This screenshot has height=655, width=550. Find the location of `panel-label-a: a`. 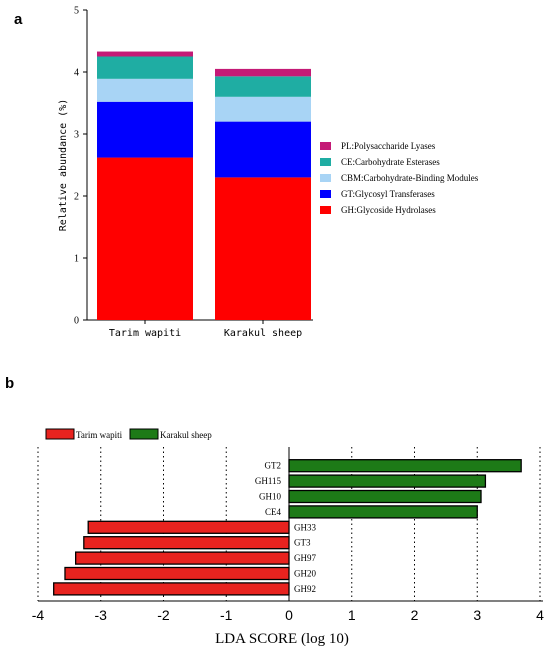

panel-label-a: a is located at coordinates (18, 19).